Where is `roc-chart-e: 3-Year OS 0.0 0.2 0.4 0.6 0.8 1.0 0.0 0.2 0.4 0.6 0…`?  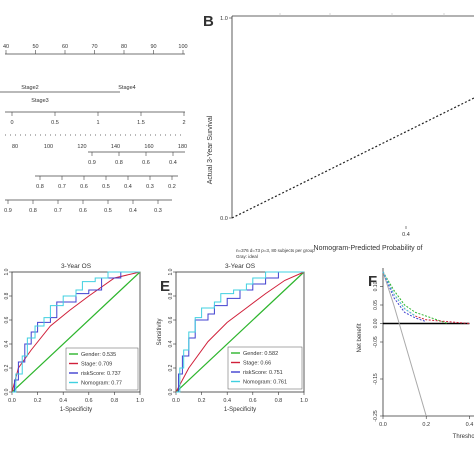 roc-chart-e: 3-Year OS 0.0 0.2 0.4 0.6 0.8 1.0 0.0 0.2 0.4 0.6 0… is located at coordinates (232, 338).